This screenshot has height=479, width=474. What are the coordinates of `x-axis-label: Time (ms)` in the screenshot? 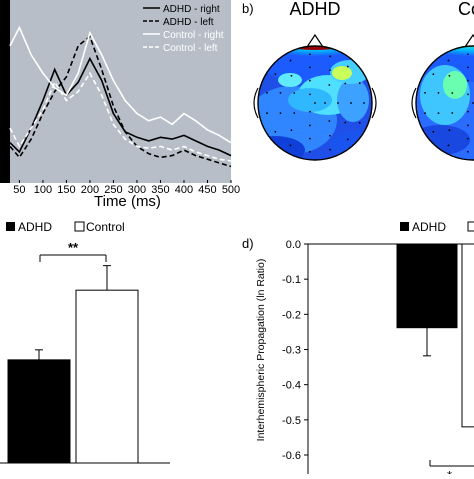 It's located at (127, 201).